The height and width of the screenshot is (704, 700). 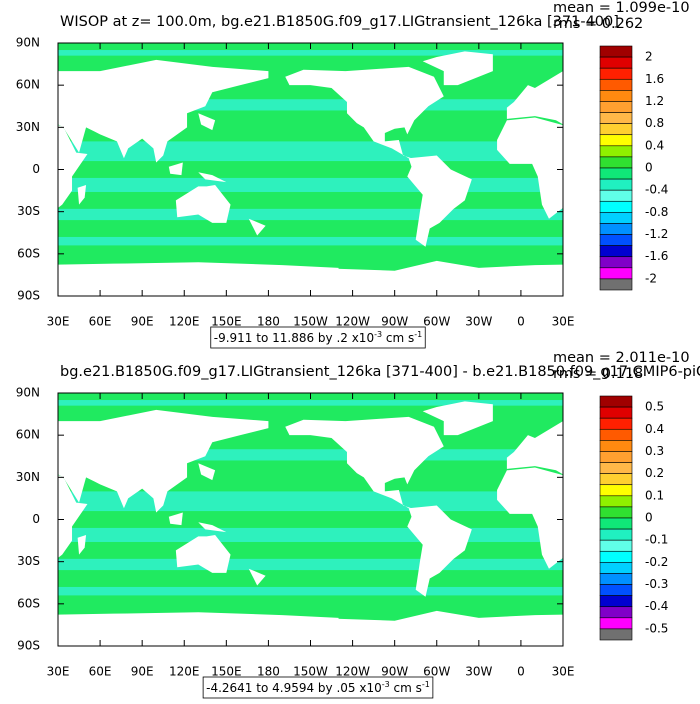 I want to click on colorbar-label: -0.8, so click(x=656, y=212).